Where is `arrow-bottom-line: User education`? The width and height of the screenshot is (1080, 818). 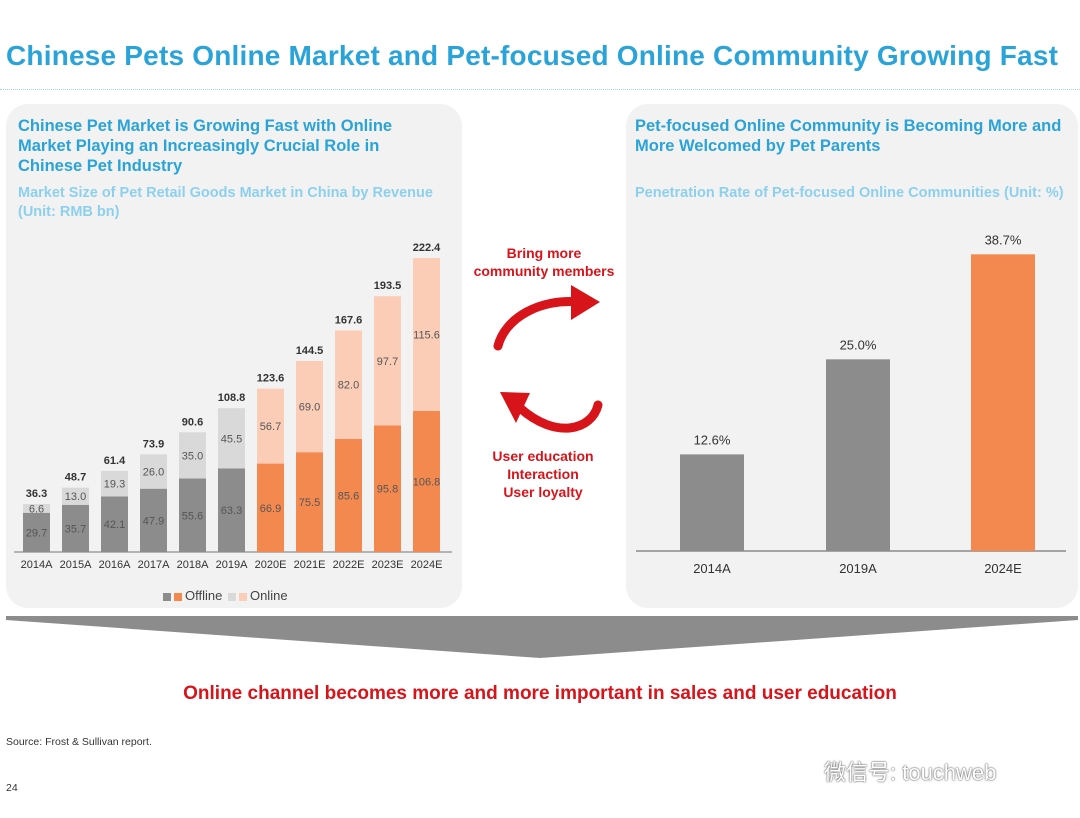 arrow-bottom-line: User education is located at coordinates (543, 456).